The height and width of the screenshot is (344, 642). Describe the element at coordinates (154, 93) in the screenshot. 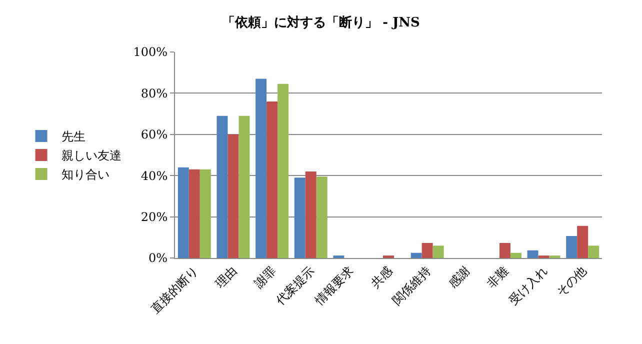

I see `y-tick-label: 80%` at that location.